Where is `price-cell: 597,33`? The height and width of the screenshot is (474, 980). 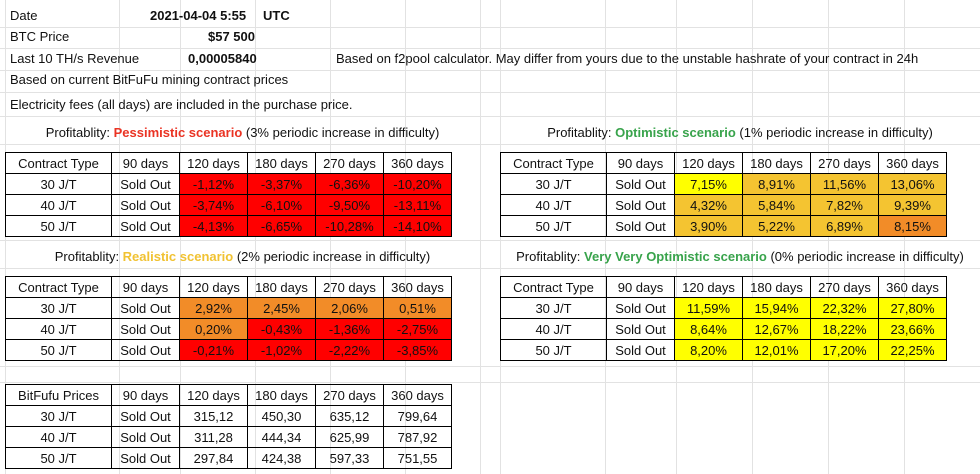 price-cell: 597,33 is located at coordinates (349, 458).